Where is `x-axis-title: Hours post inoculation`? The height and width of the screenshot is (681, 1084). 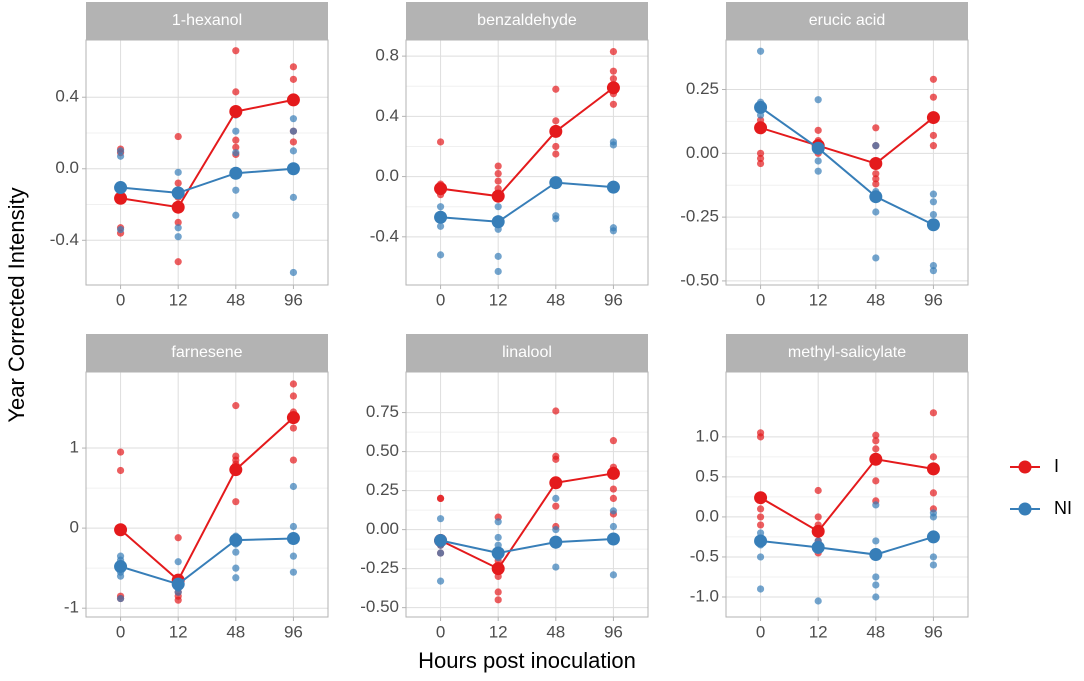
x-axis-title: Hours post inoculation is located at coordinates (527, 660).